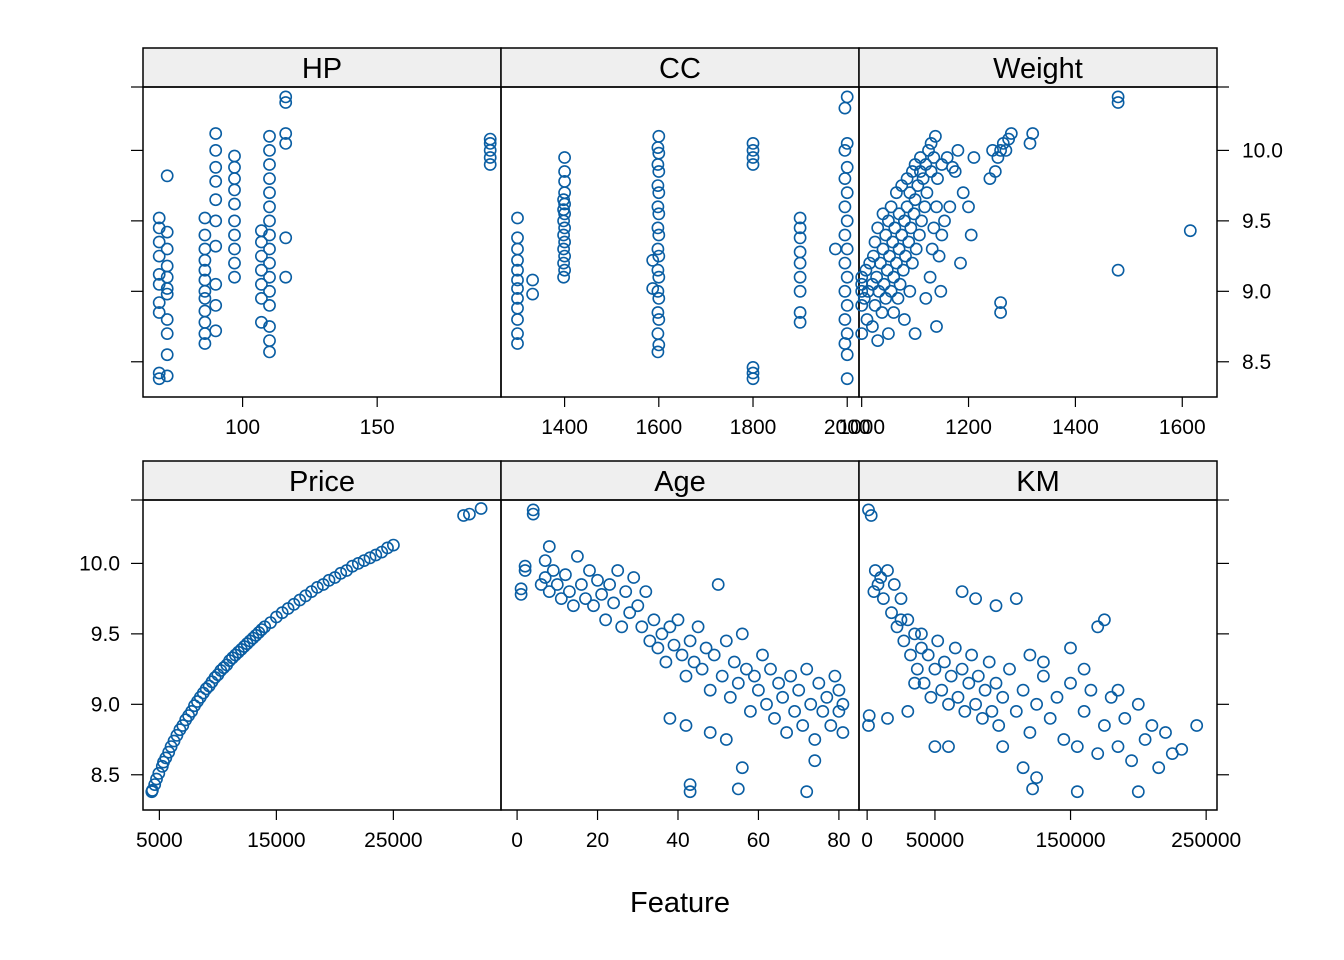 The width and height of the screenshot is (1344, 960). Describe the element at coordinates (753, 427) in the screenshot. I see `x-tick-label: 1800` at that location.